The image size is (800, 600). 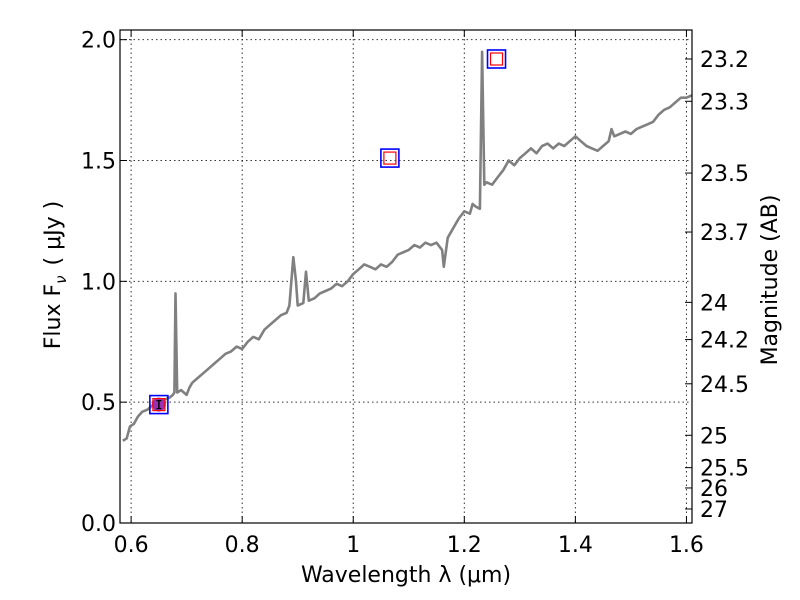 I want to click on y2-tick-label: 23.7, so click(x=724, y=233).